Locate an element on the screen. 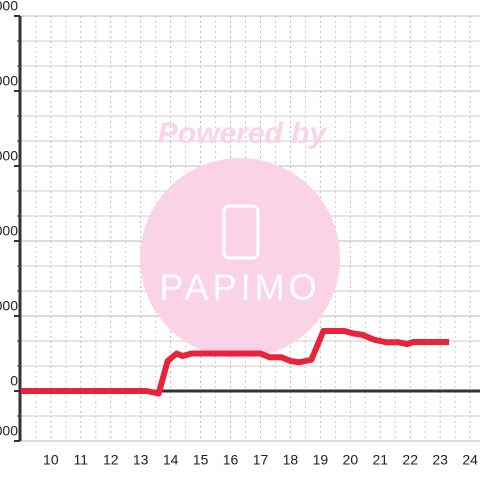  watermark-phone is located at coordinates (241, 232).